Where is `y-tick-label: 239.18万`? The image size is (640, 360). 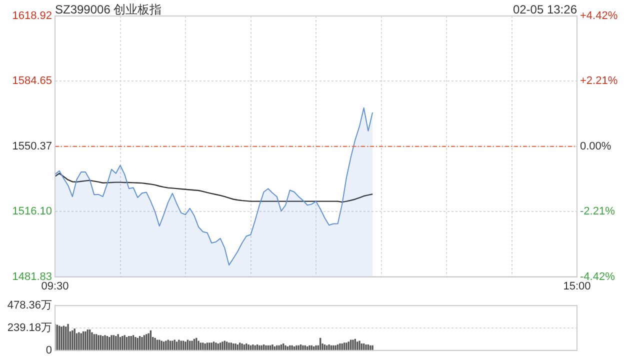
y-tick-label: 239.18万 is located at coordinates (29, 328).